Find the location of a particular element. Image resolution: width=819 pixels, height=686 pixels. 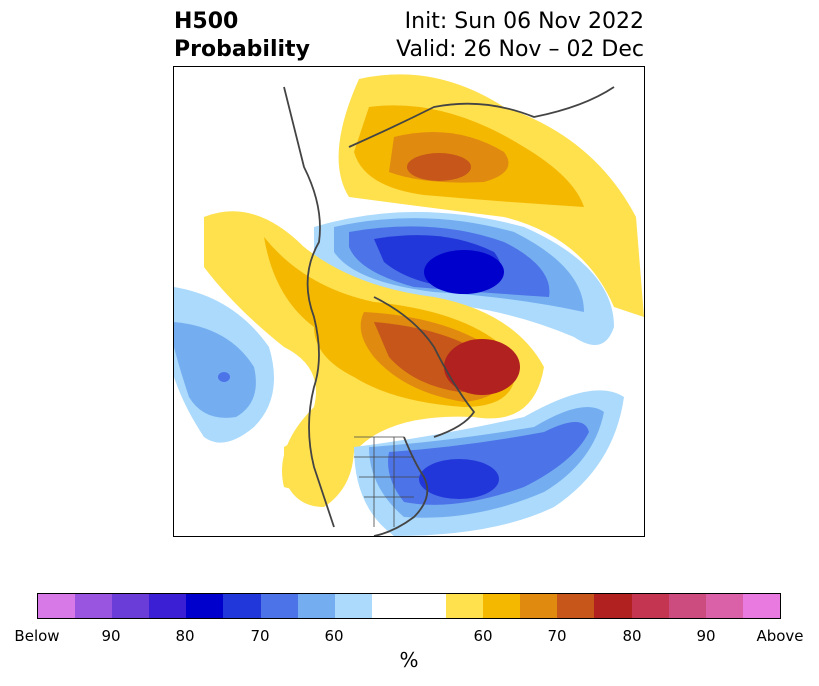

tick-below: Below is located at coordinates (37, 636).